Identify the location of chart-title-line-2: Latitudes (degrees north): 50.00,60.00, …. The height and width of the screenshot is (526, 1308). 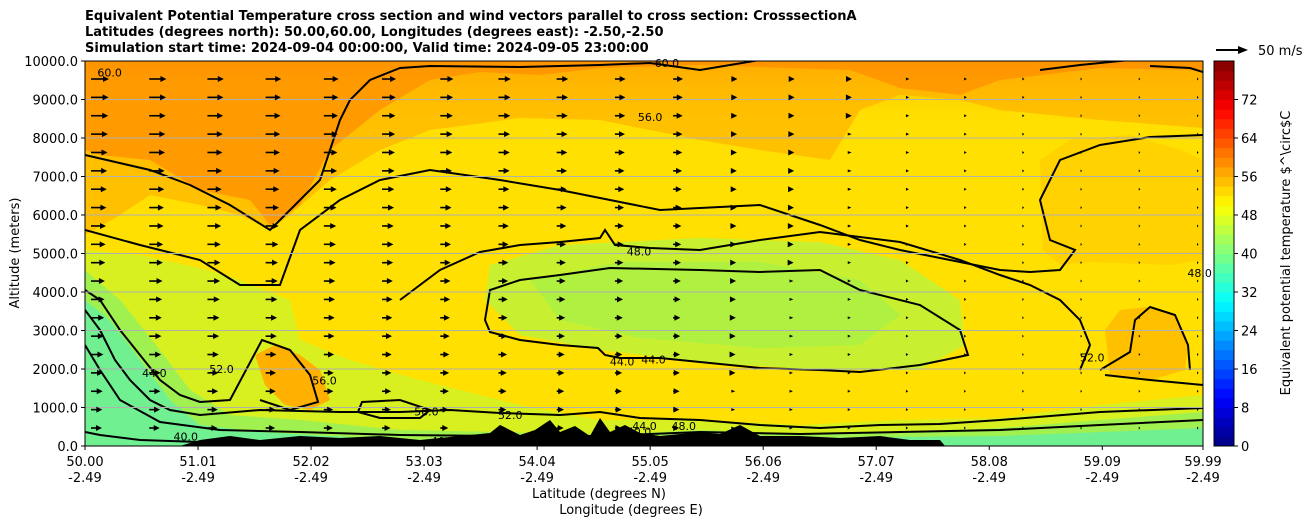
(374, 32).